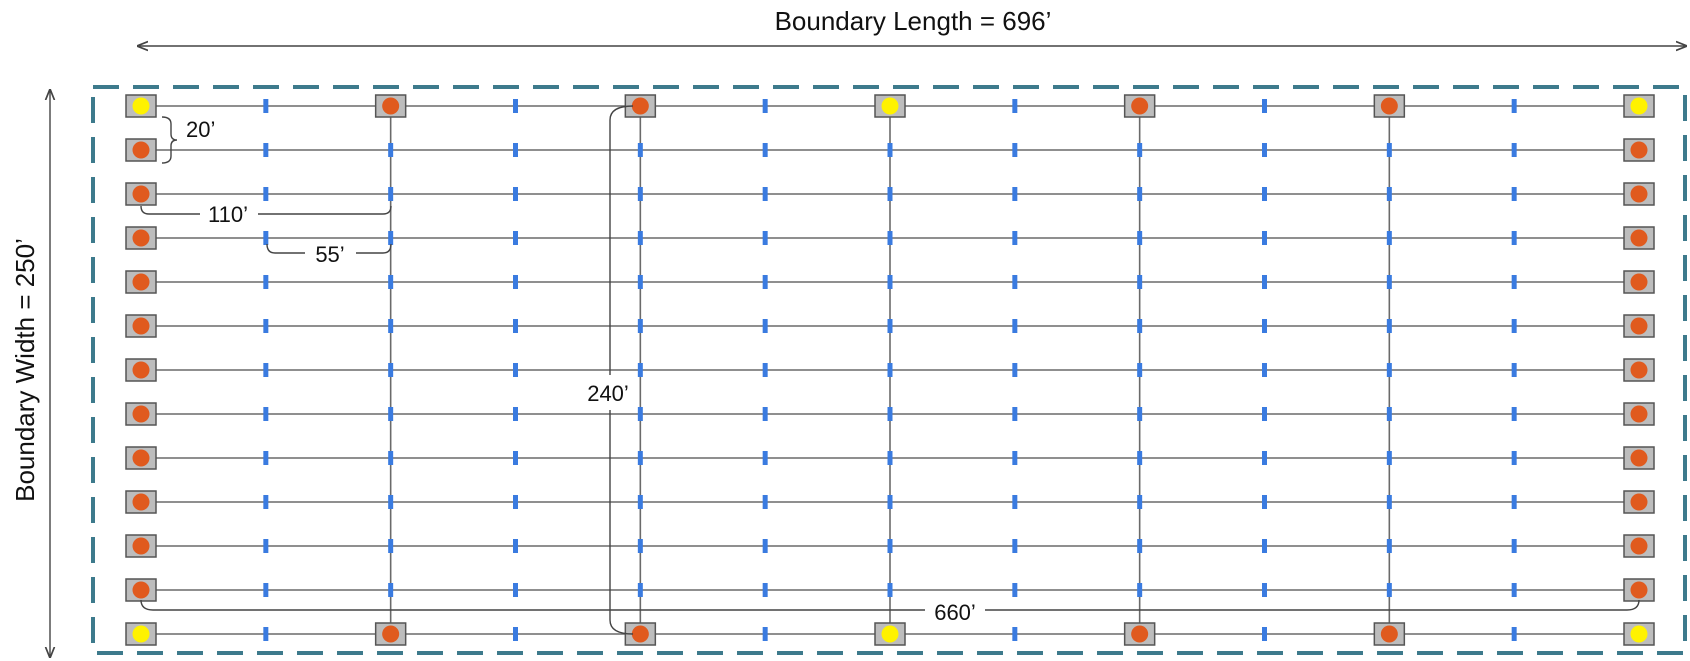 The width and height of the screenshot is (1690, 661). Describe the element at coordinates (169, 140) in the screenshot. I see `row-spacing-brace` at that location.